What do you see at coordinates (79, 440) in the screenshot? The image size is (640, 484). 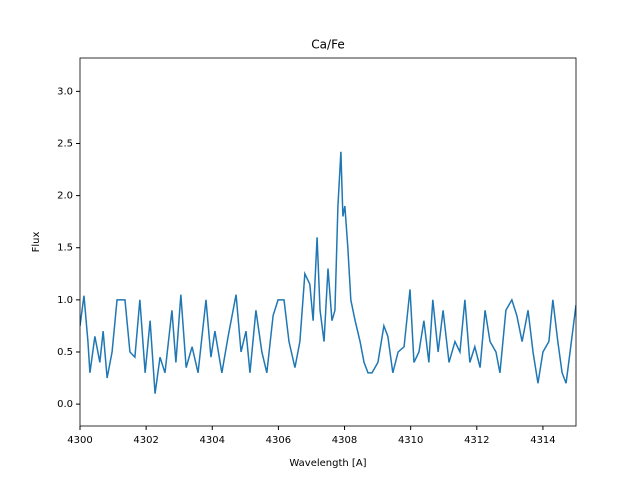 I see `x-tick-label: 4300` at bounding box center [79, 440].